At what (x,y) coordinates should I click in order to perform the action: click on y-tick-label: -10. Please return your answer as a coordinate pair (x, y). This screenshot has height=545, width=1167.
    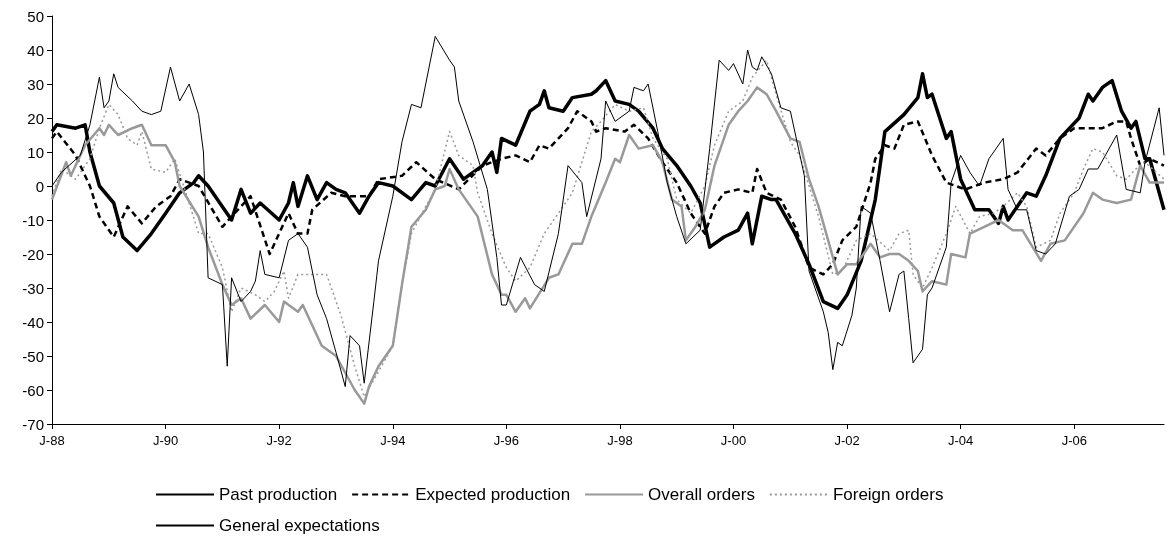
    Looking at the image, I should click on (33, 220).